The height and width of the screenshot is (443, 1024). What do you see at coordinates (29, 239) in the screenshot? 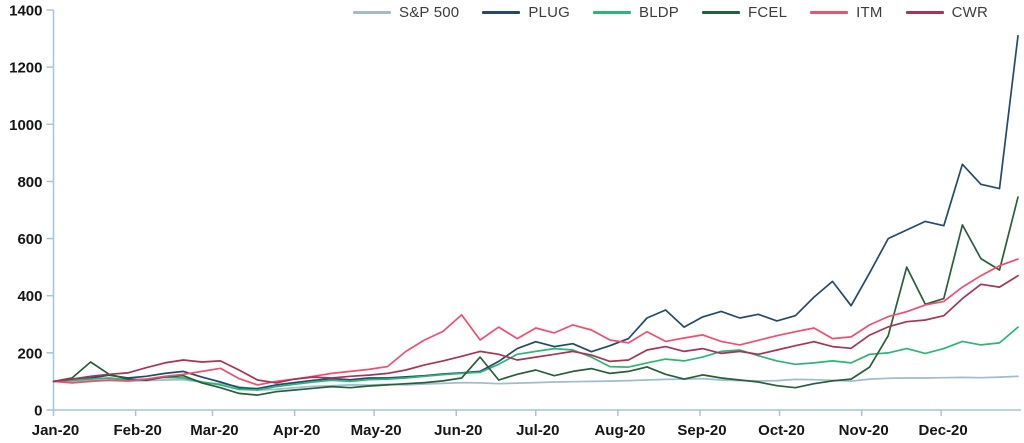
I see `y-axis-tick-label: 600` at bounding box center [29, 239].